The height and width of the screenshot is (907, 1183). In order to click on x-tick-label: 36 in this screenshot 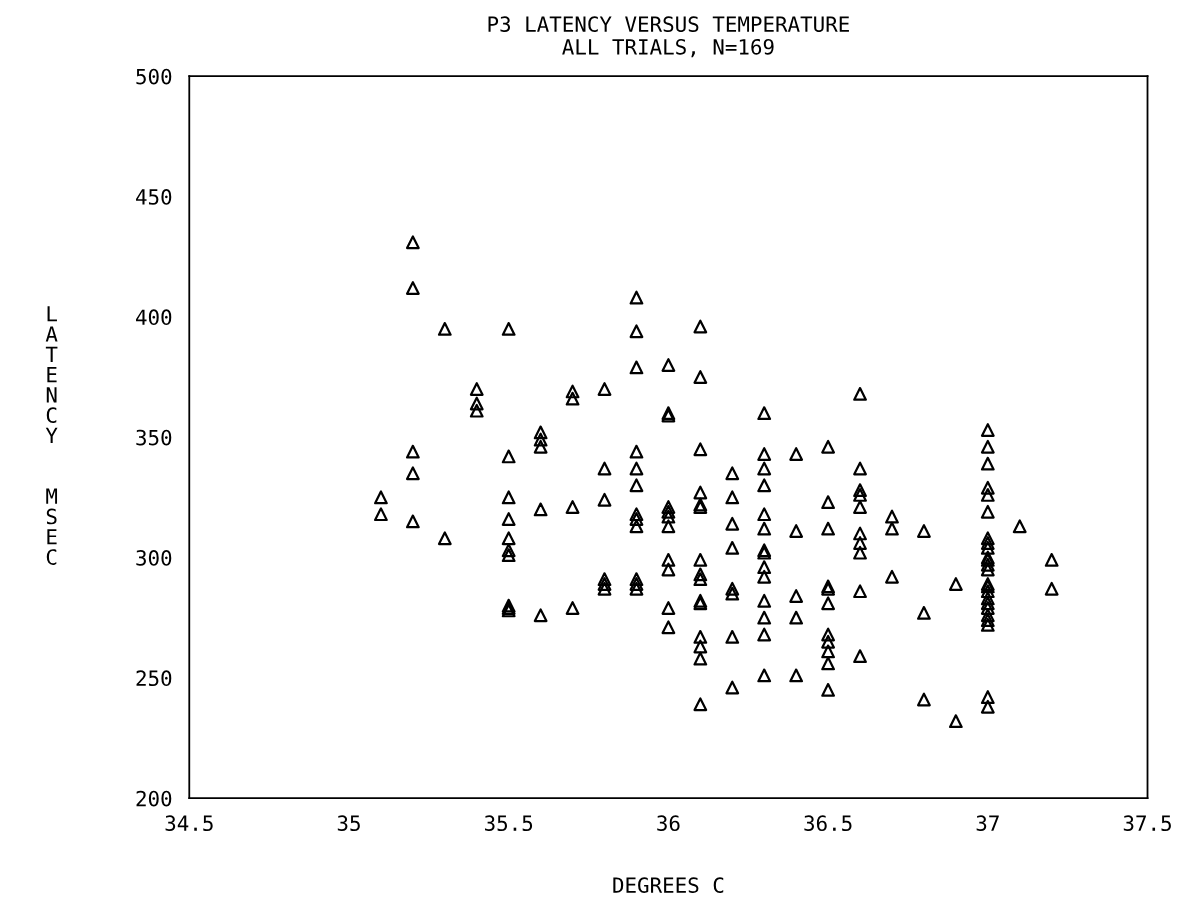, I will do `click(668, 823)`.